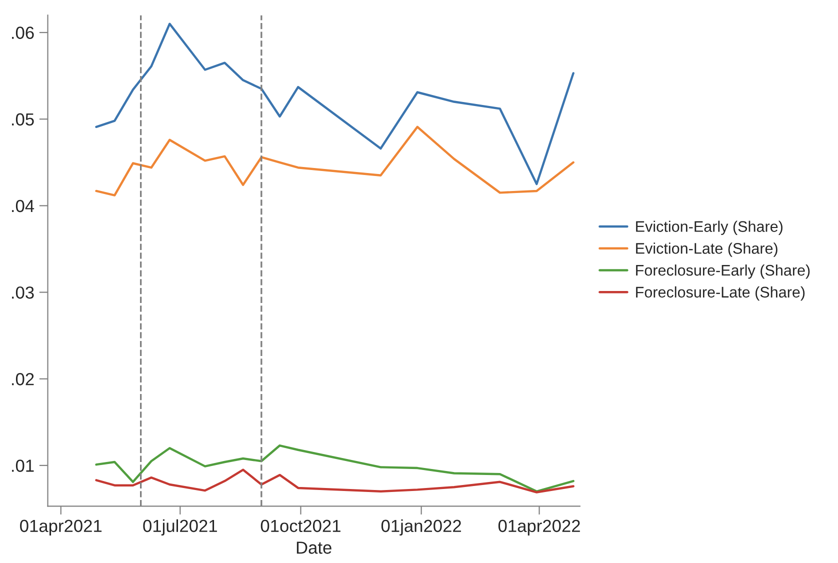  I want to click on x-axis-title: Date, so click(314, 548).